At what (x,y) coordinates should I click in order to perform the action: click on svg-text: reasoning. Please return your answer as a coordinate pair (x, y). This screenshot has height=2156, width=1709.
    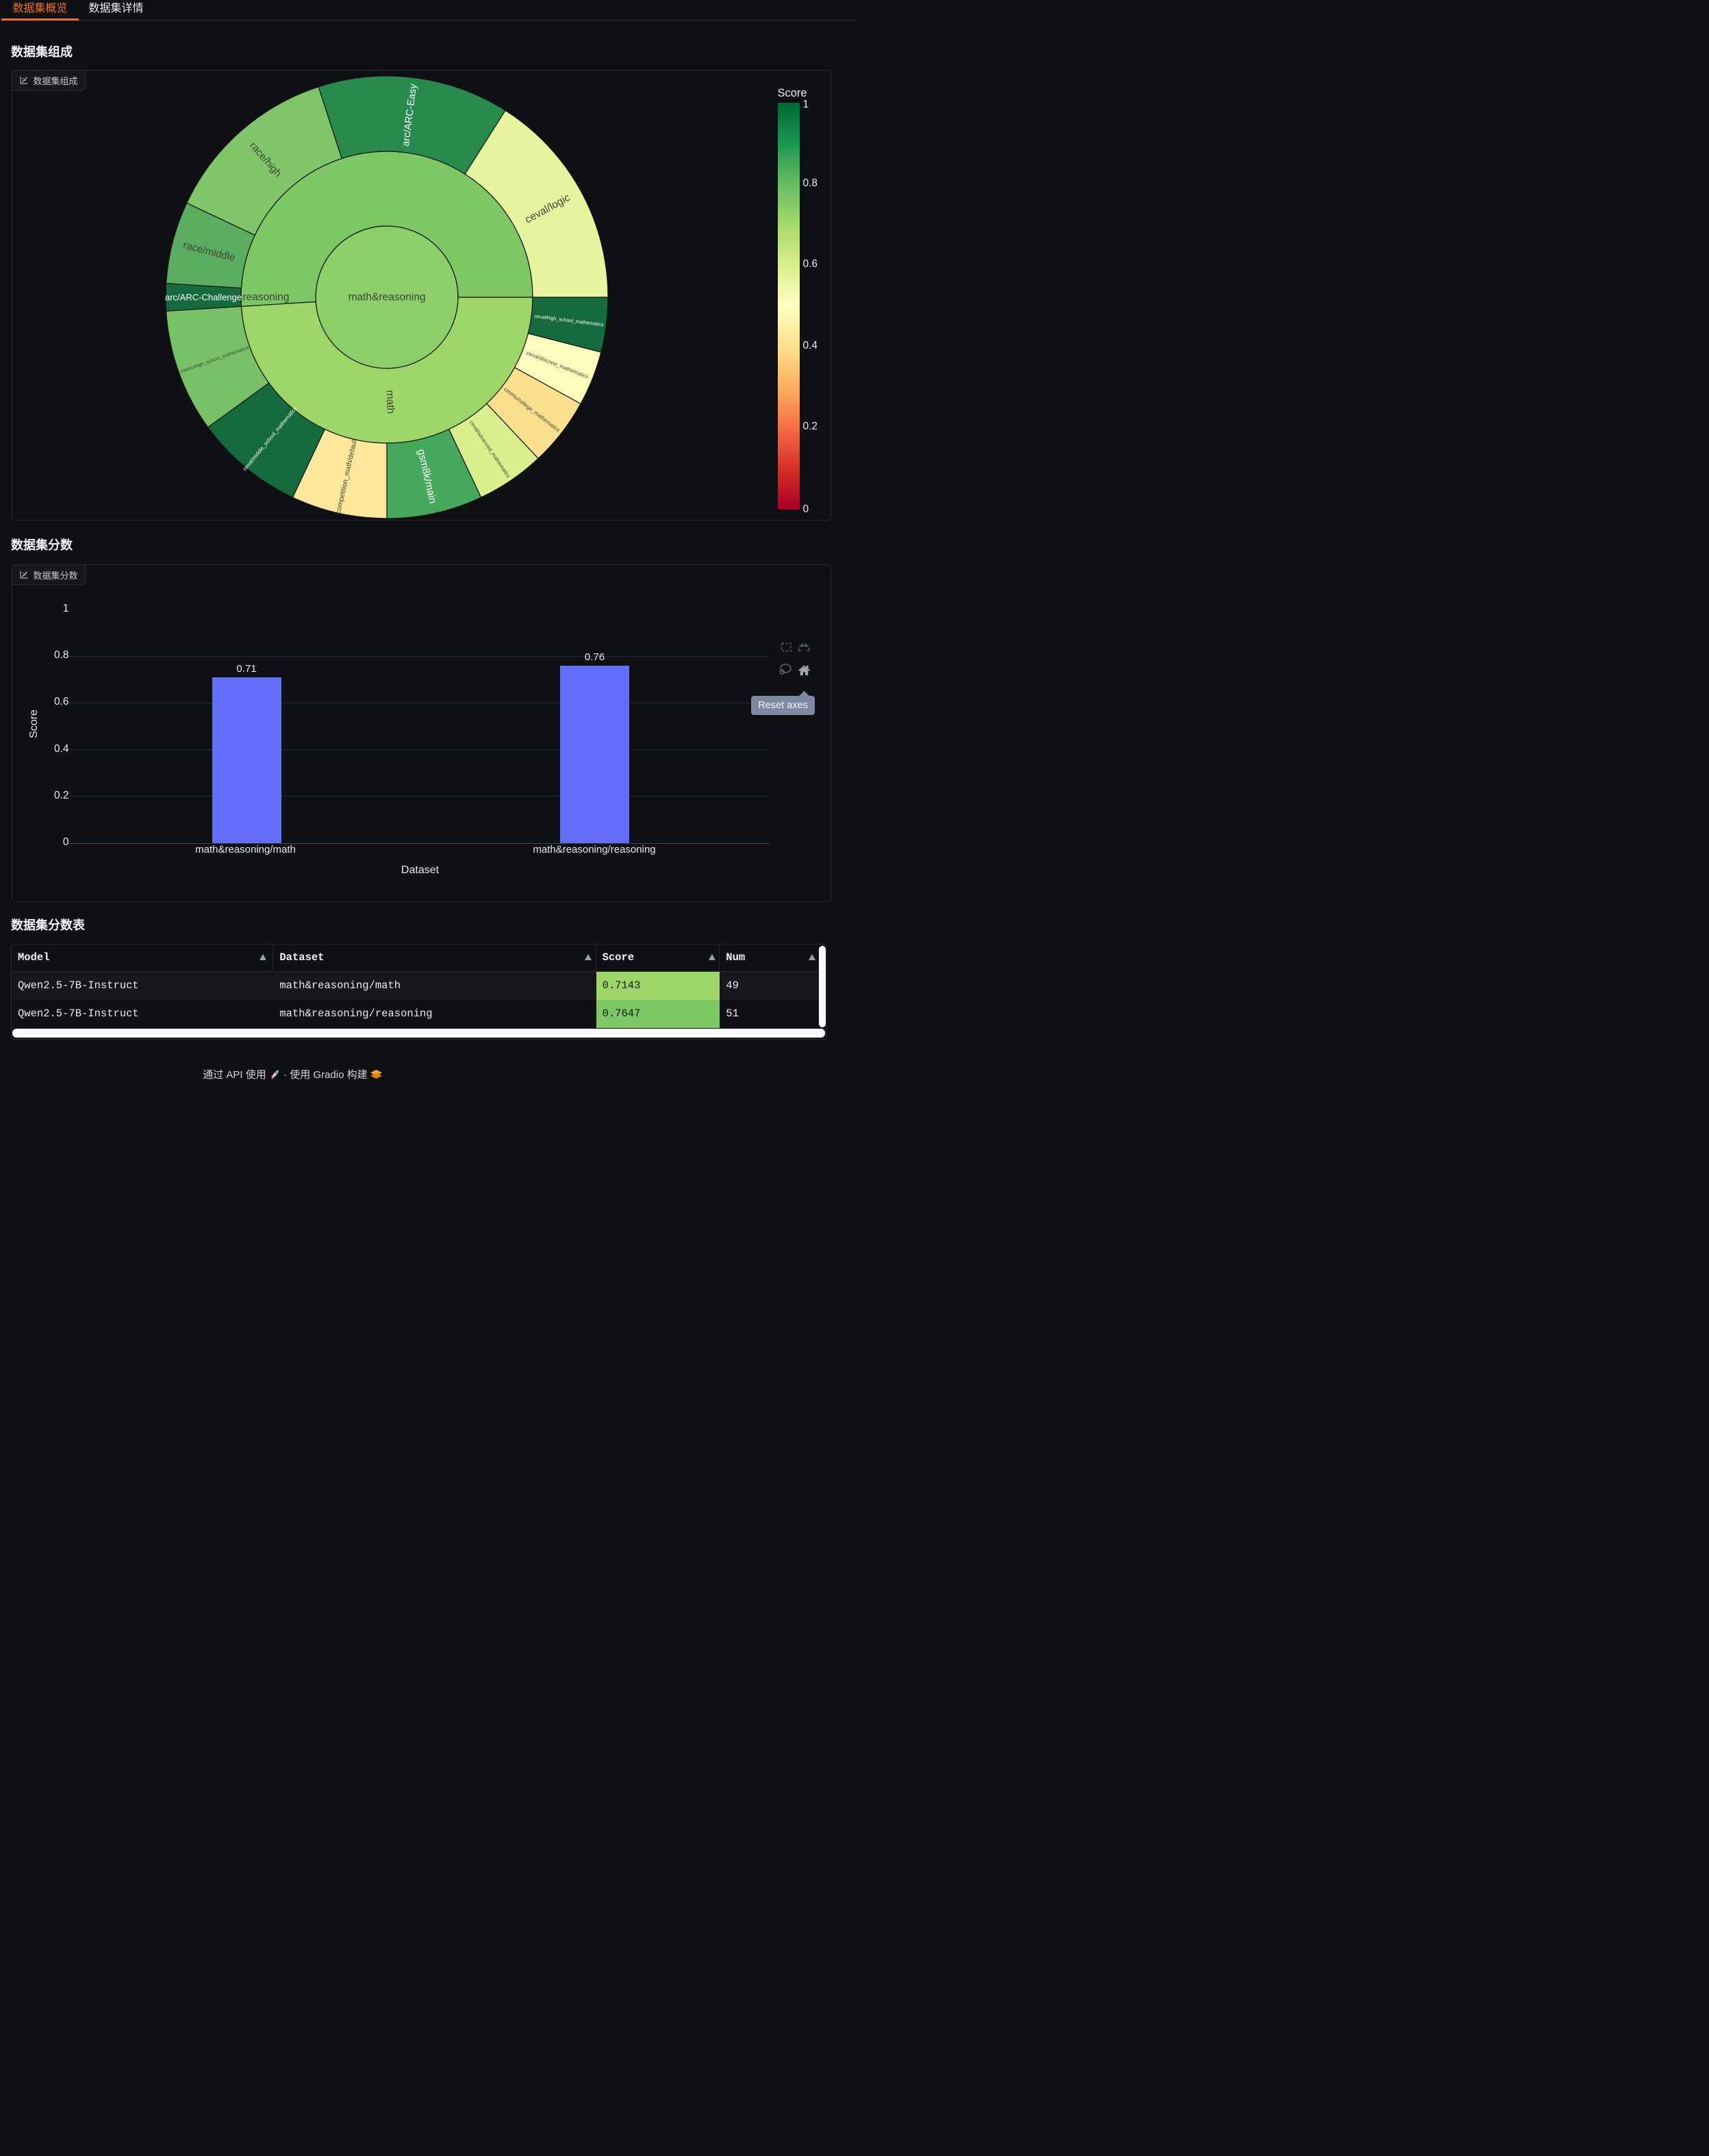
    Looking at the image, I should click on (265, 297).